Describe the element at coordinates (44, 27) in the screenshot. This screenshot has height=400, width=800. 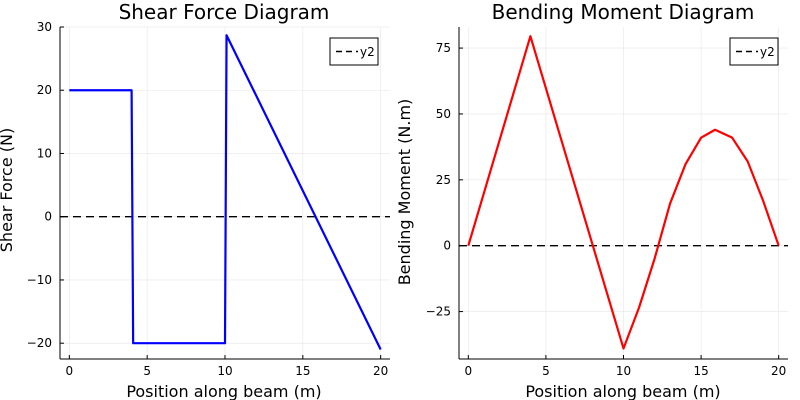
I see `y-tick-label: 30` at that location.